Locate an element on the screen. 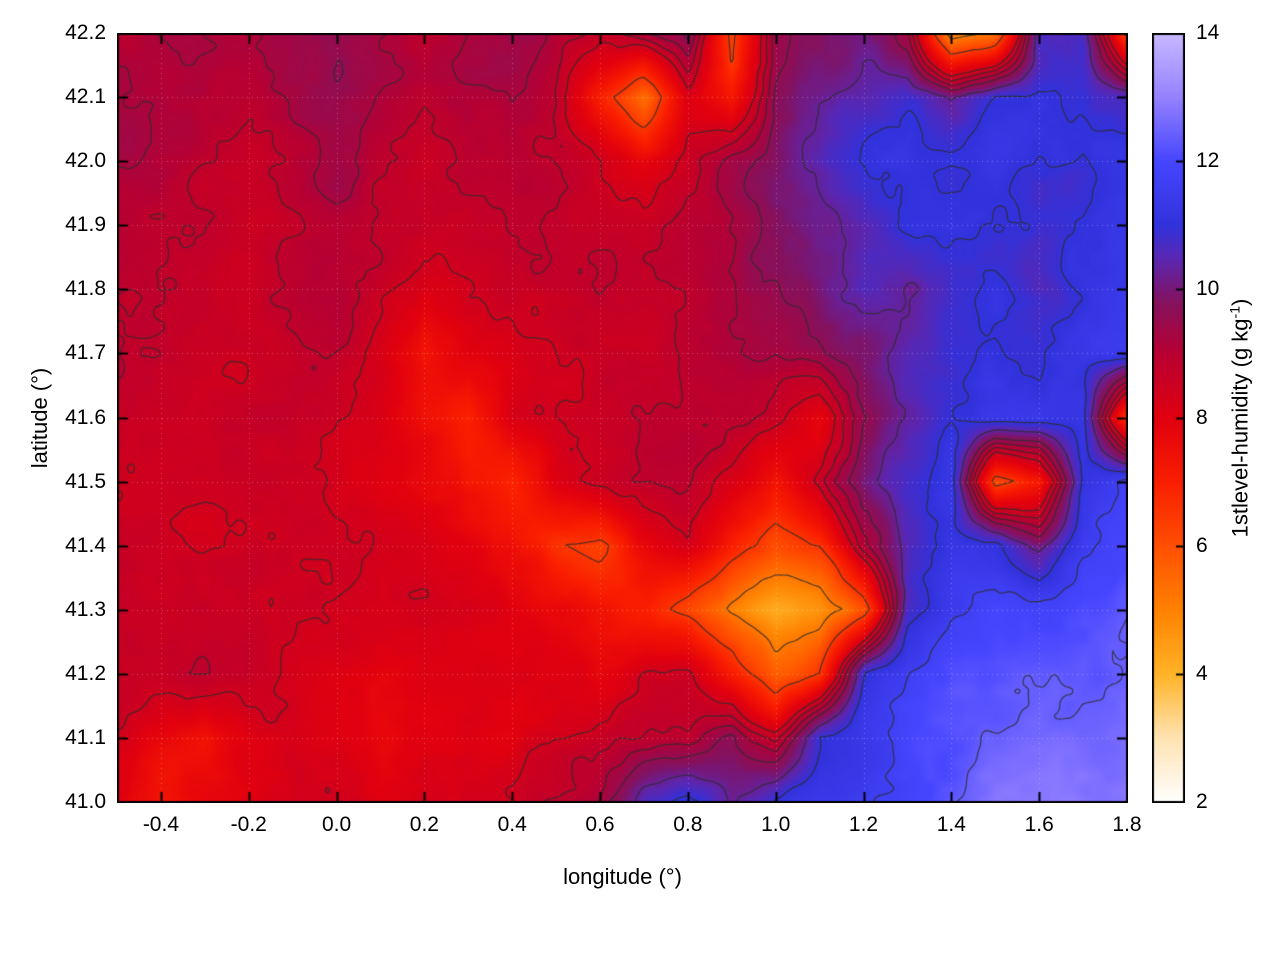  y-tick-label: 42.1 is located at coordinates (85, 97).